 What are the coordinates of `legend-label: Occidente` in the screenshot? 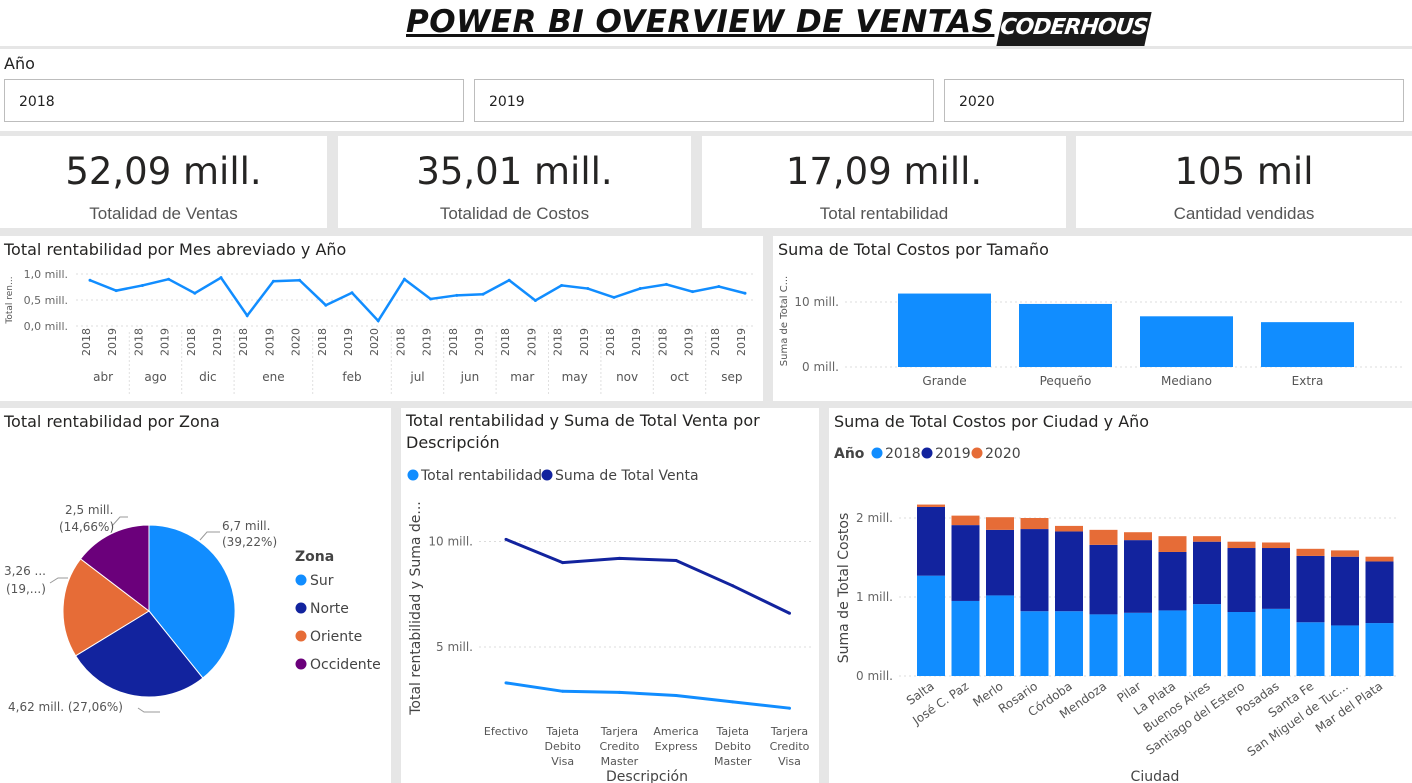 It's located at (345, 665).